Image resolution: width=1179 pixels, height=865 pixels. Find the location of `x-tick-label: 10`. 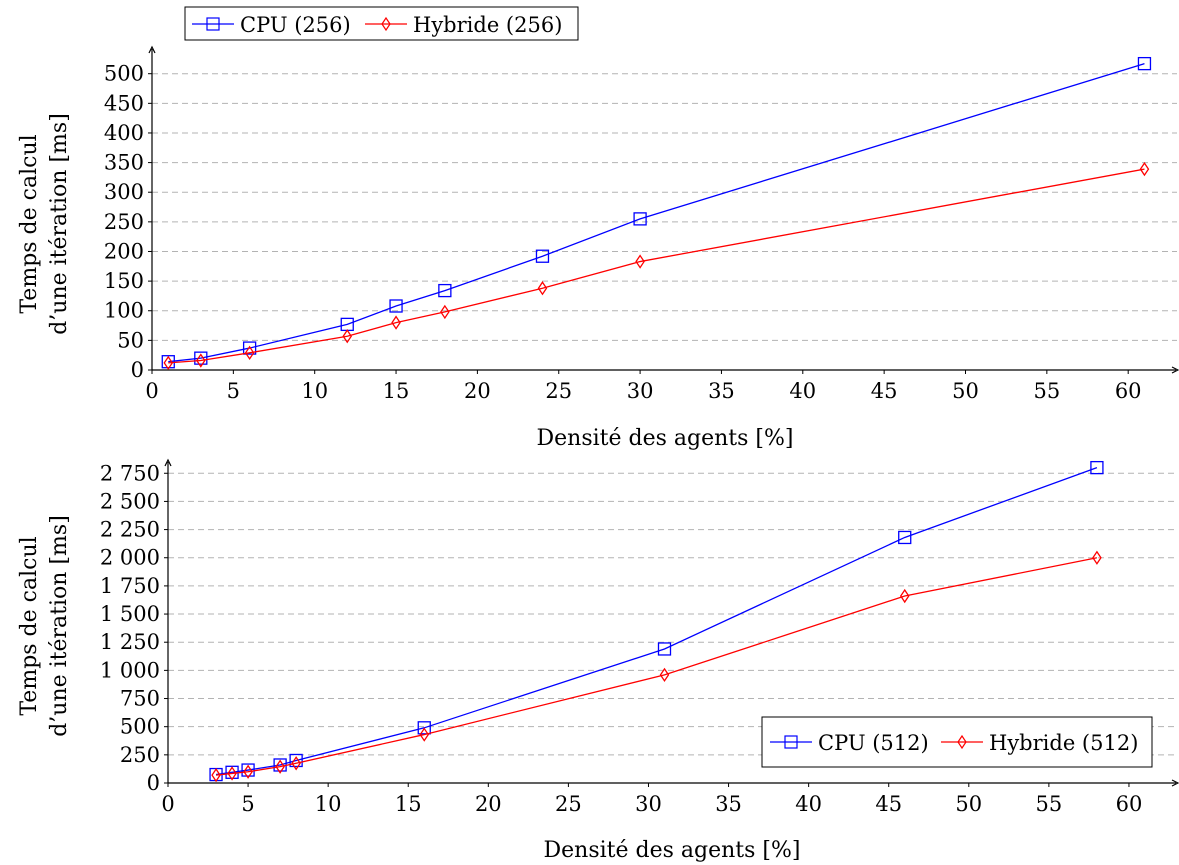

x-tick-label: 10 is located at coordinates (314, 391).